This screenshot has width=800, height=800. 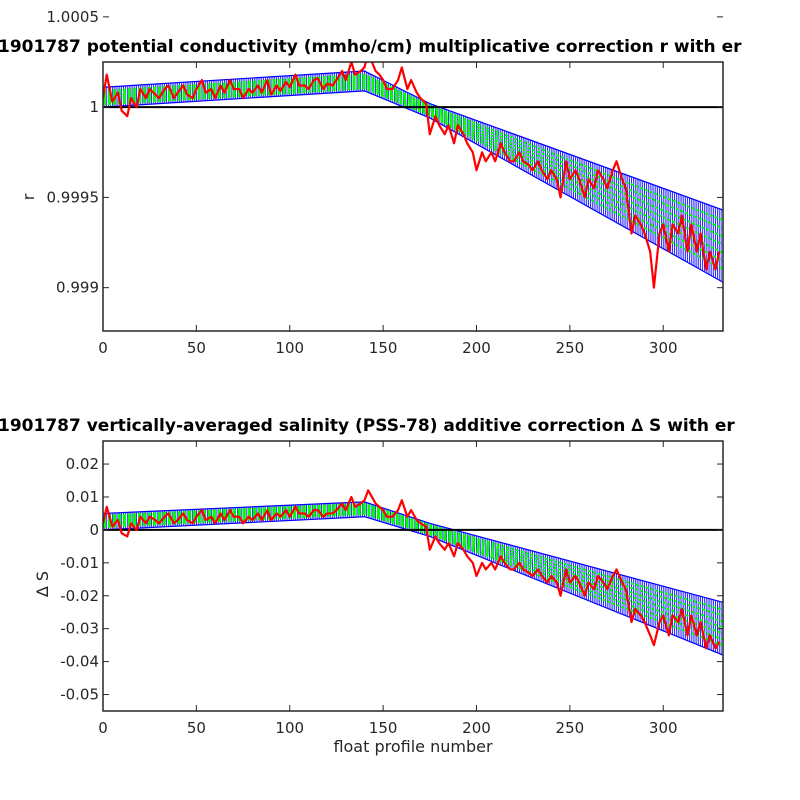 I want to click on y-tick-label: -0.02, so click(x=79, y=596).